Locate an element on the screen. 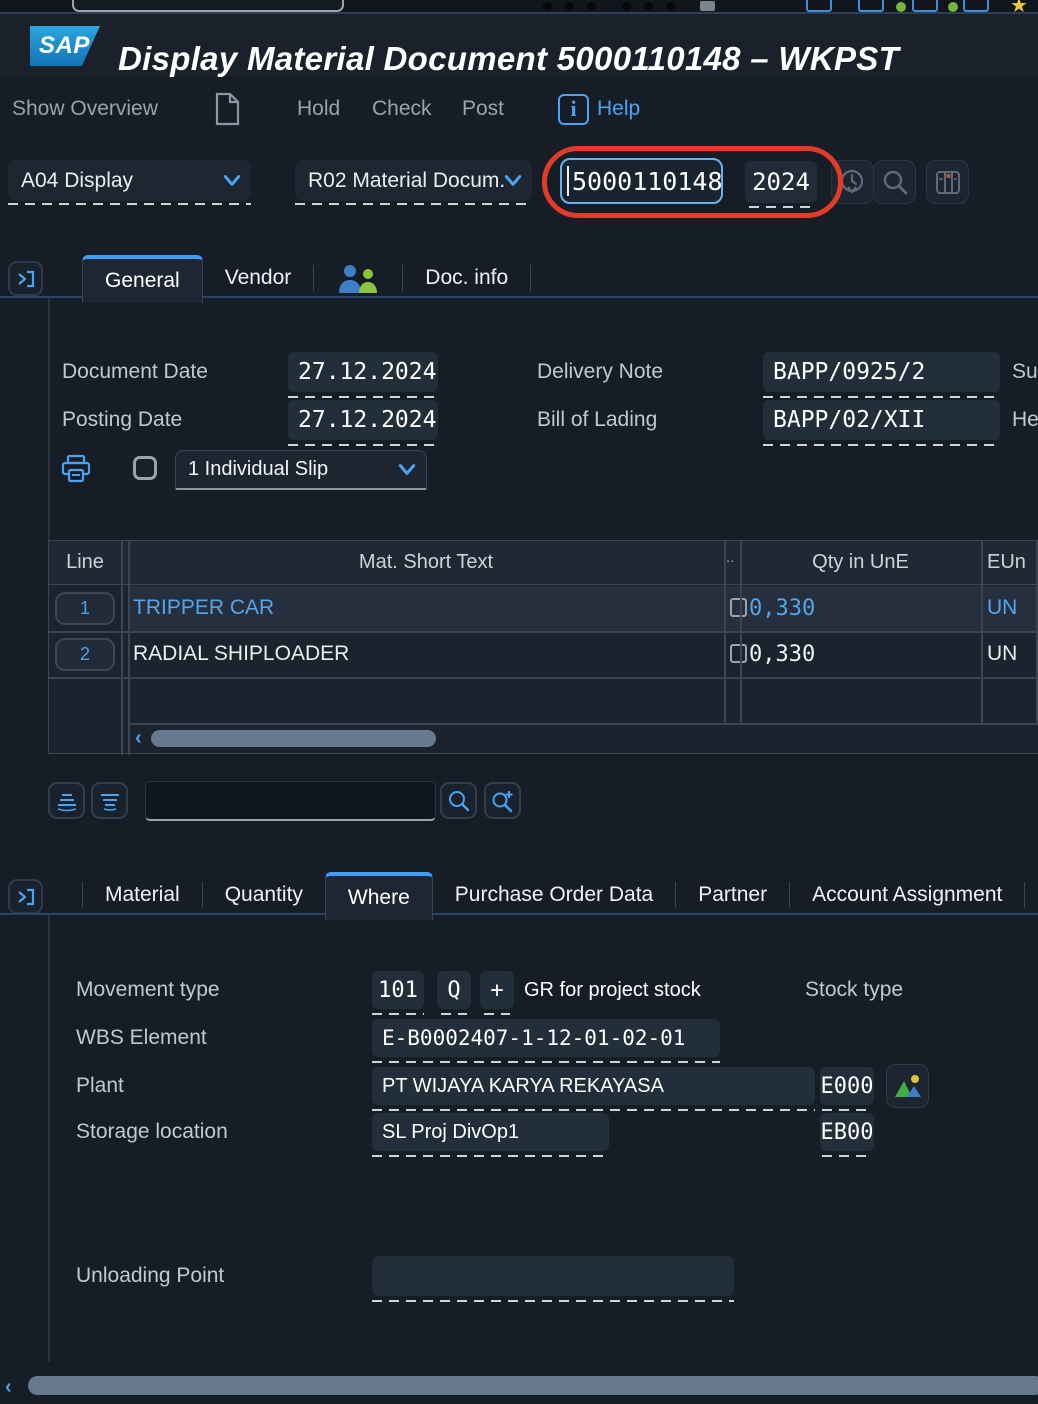 This screenshot has height=1404, width=1038. posting-date-label: Posting Date is located at coordinates (122, 419).